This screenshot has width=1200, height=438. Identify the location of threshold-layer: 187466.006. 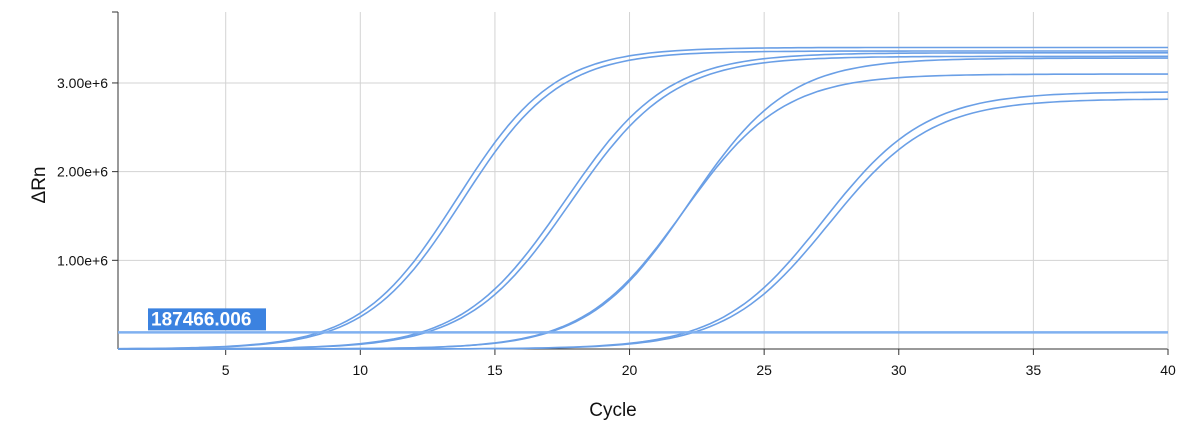
(643, 321).